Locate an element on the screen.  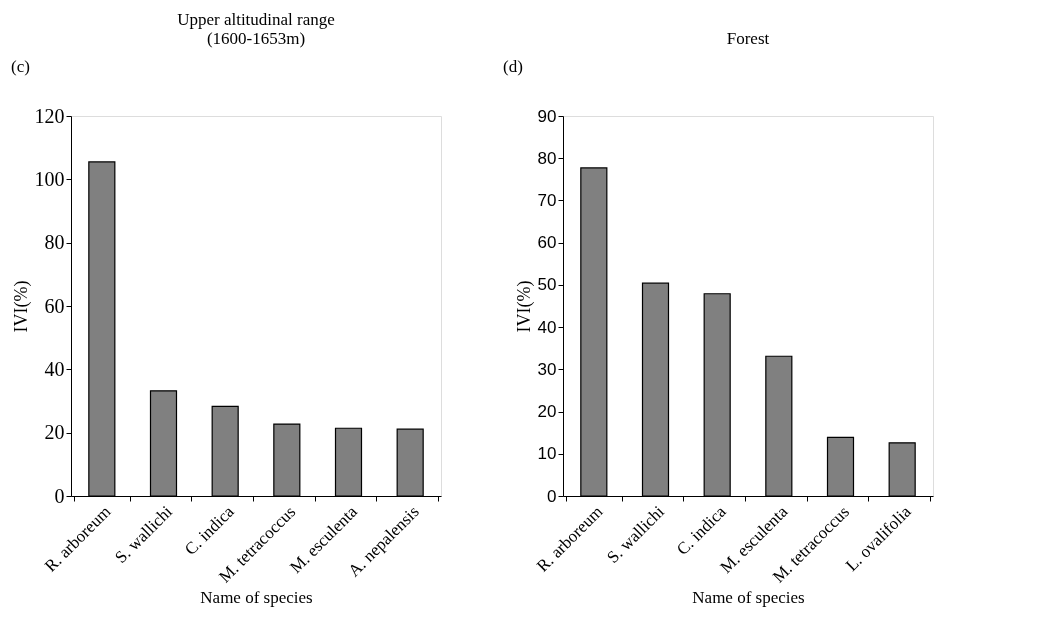
y-tick-label: 120 is located at coordinates (49, 115).